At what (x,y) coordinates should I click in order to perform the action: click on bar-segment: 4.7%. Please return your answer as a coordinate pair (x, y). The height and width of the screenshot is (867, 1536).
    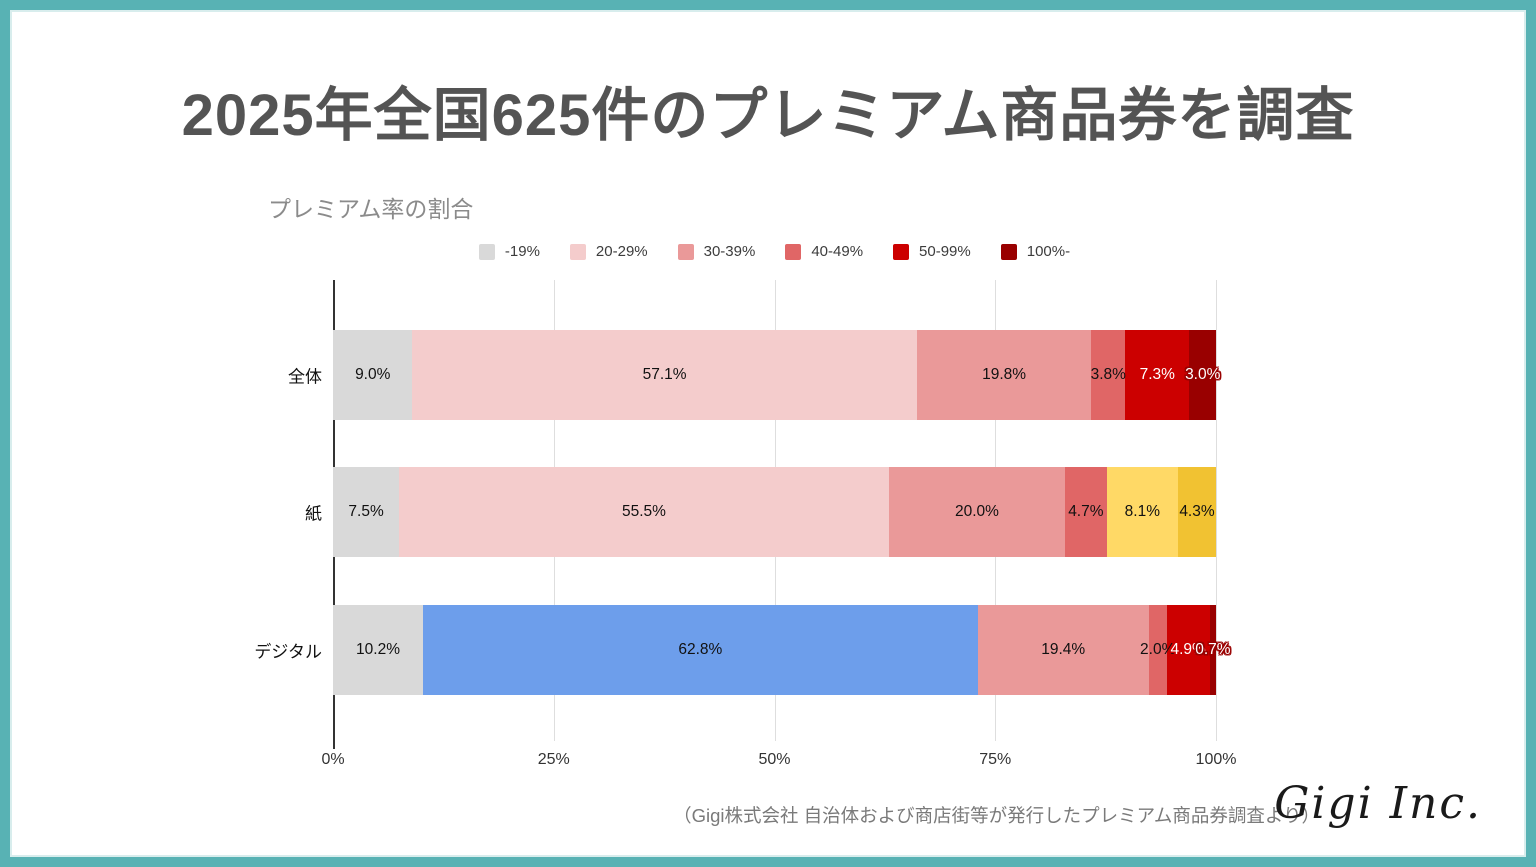
    Looking at the image, I should click on (1086, 512).